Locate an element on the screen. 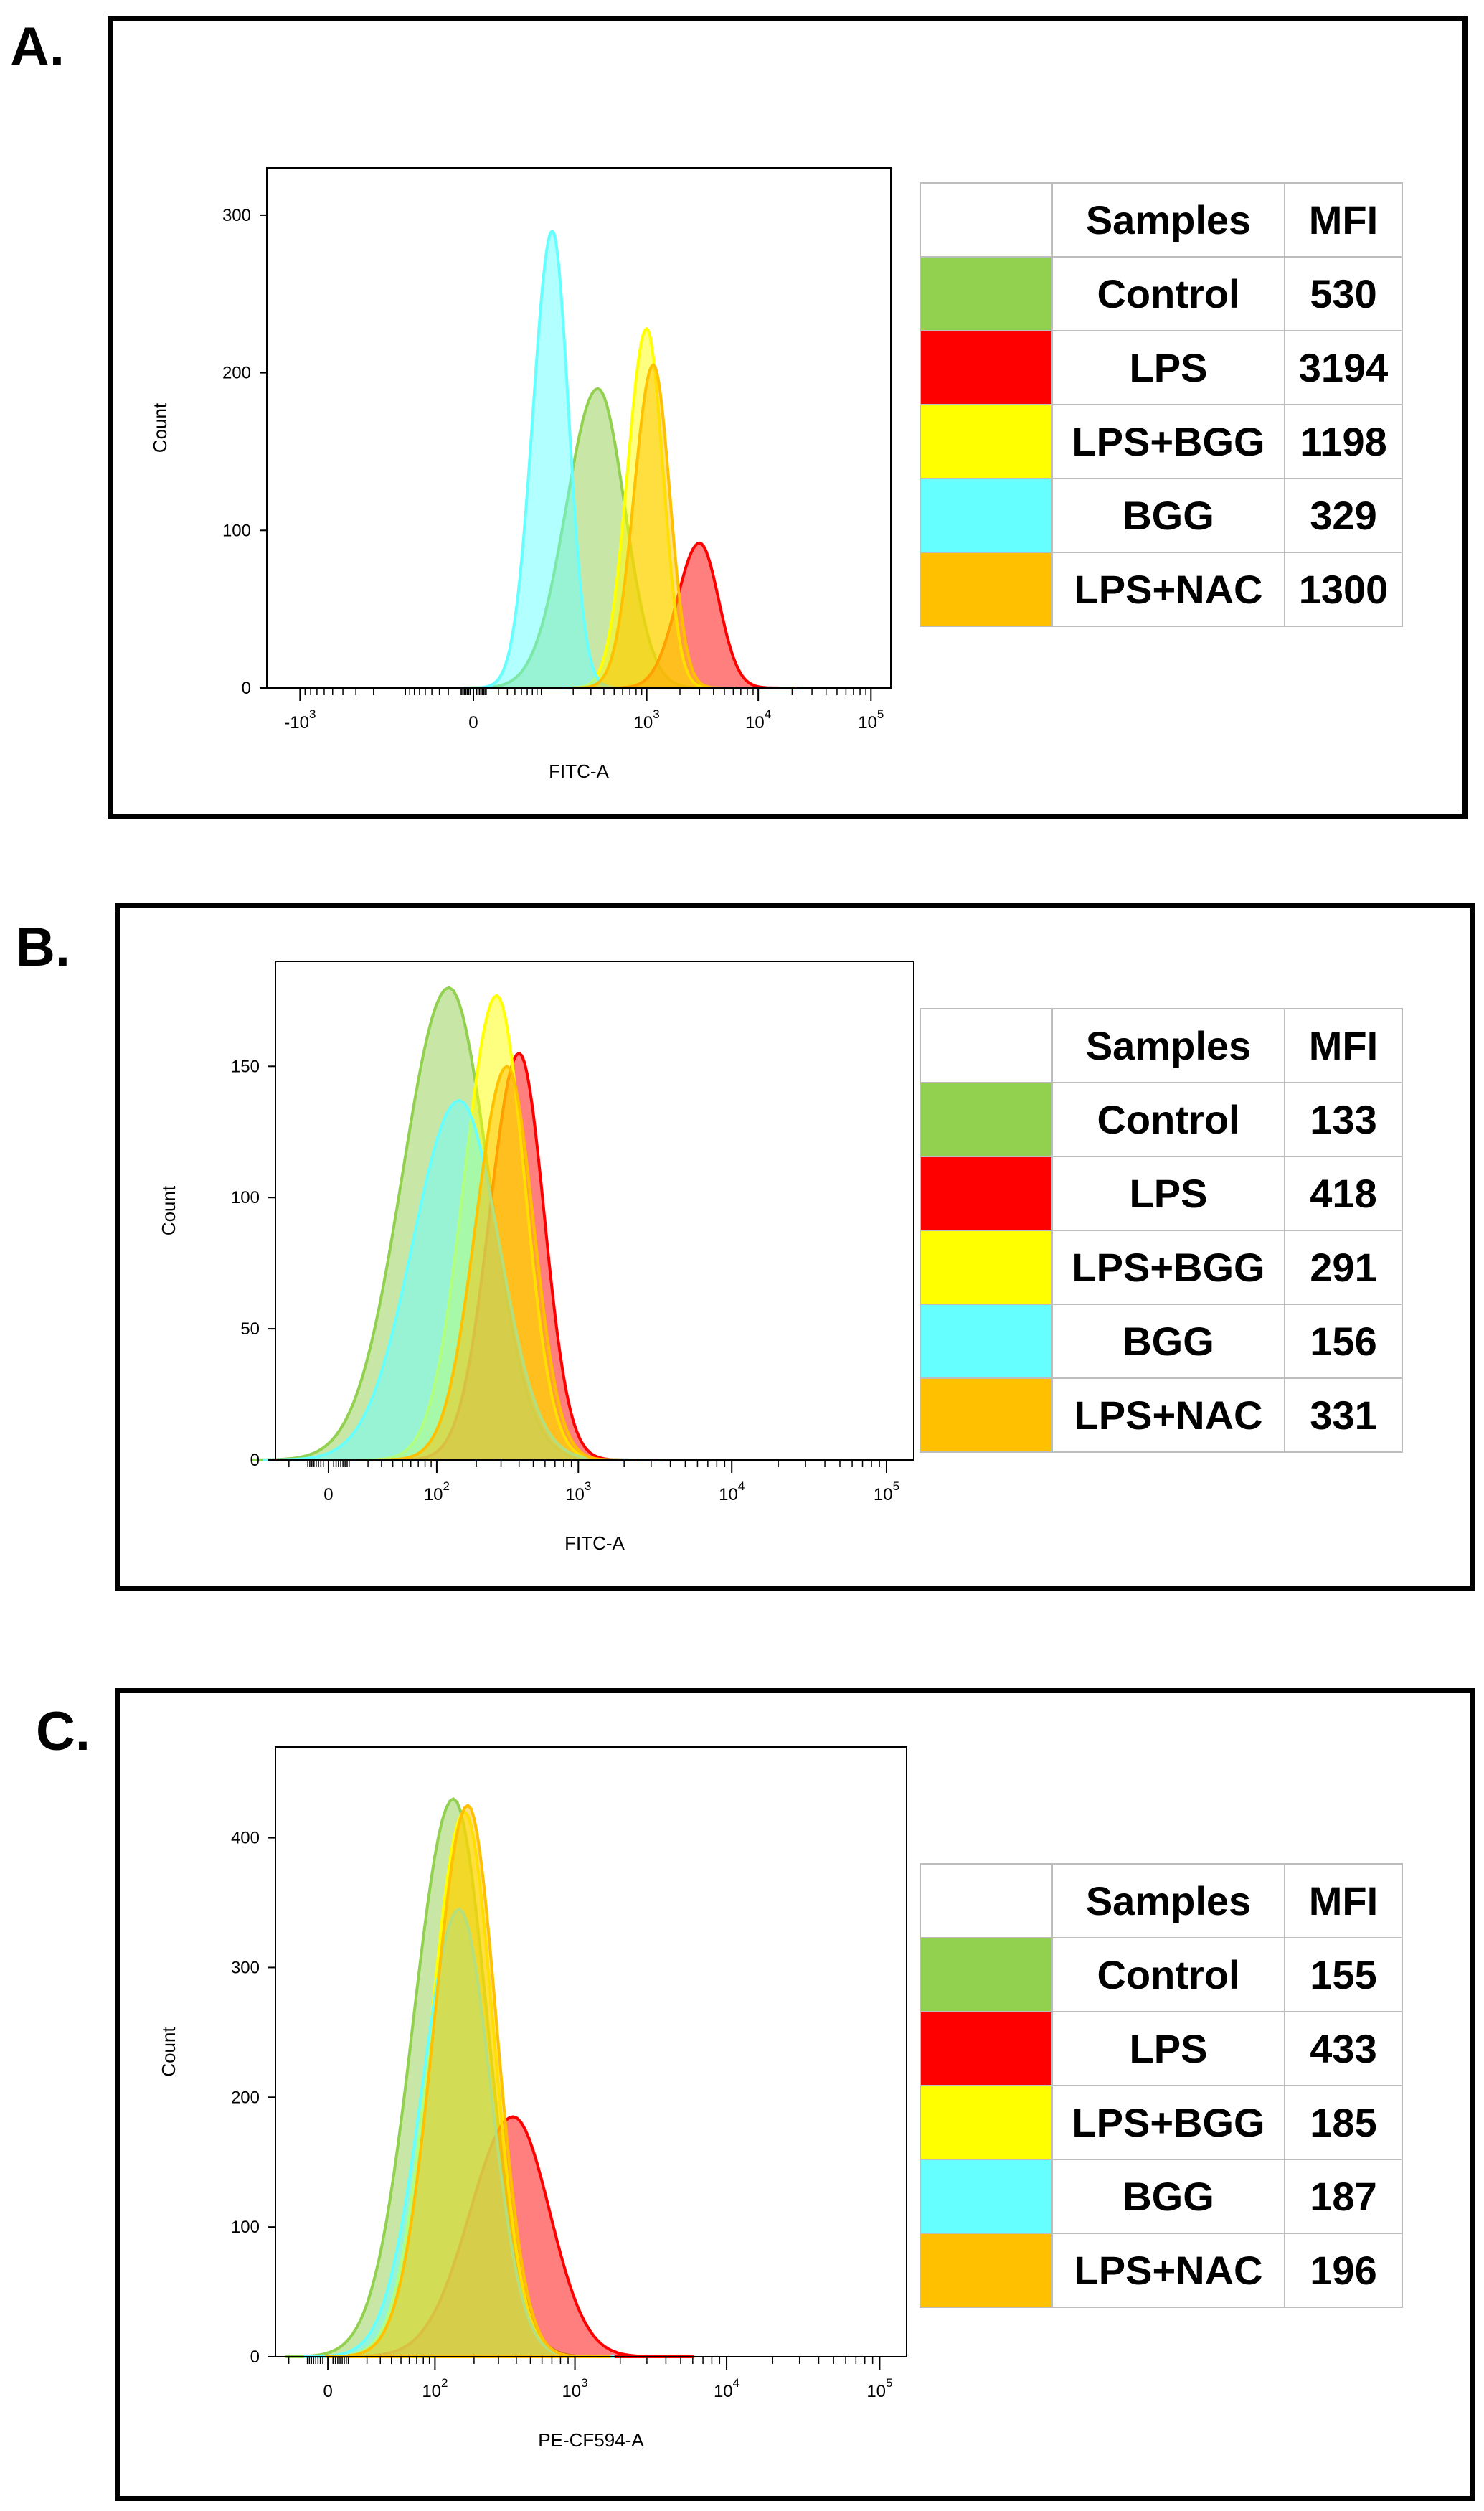  x-tick-label: 10² is located at coordinates (435, 2388).